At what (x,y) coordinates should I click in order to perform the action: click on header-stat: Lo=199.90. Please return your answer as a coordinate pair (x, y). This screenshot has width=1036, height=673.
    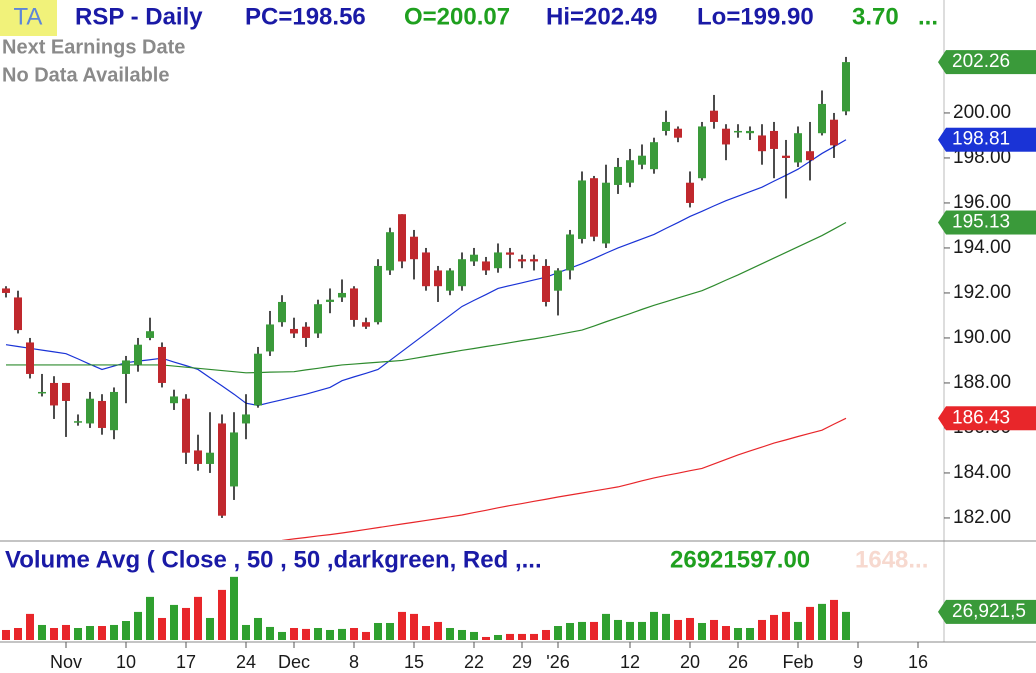
    Looking at the image, I should click on (755, 16).